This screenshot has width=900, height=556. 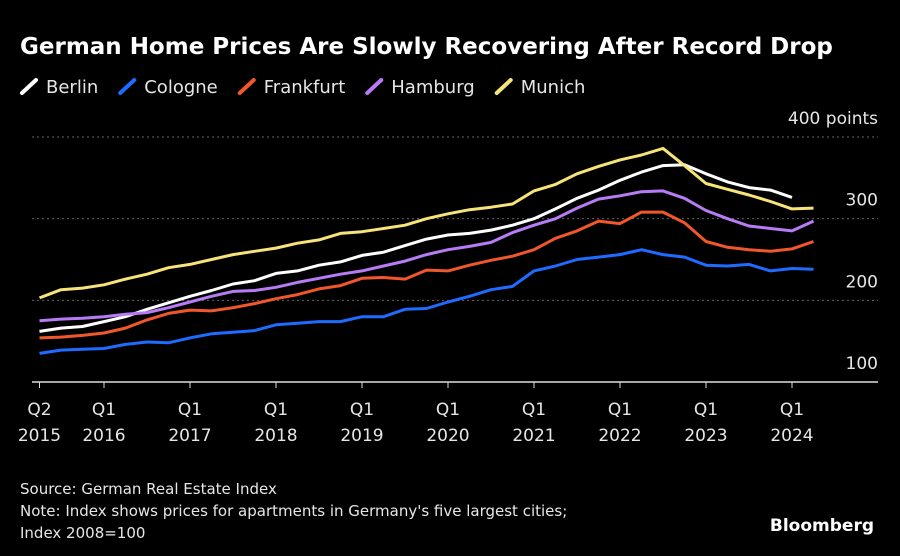 What do you see at coordinates (862, 282) in the screenshot?
I see `y-tick-label: 200` at bounding box center [862, 282].